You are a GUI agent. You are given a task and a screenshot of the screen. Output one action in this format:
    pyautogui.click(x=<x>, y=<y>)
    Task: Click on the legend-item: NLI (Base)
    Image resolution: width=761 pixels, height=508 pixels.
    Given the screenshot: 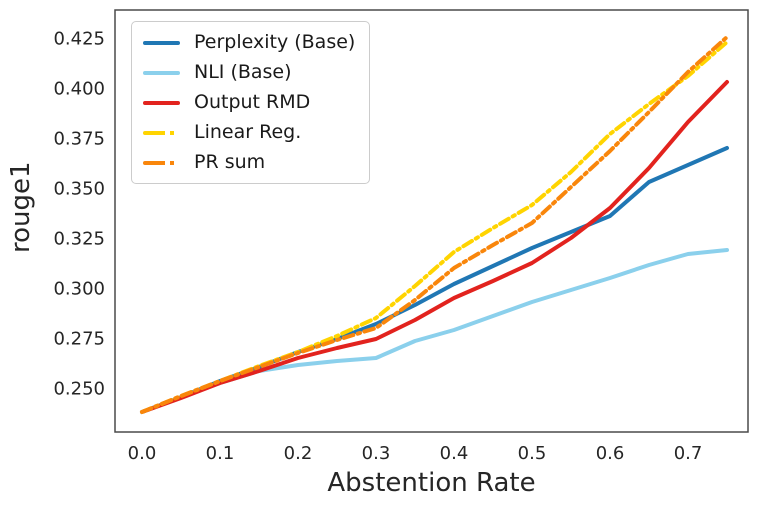 What is the action you would take?
    pyautogui.click(x=249, y=72)
    